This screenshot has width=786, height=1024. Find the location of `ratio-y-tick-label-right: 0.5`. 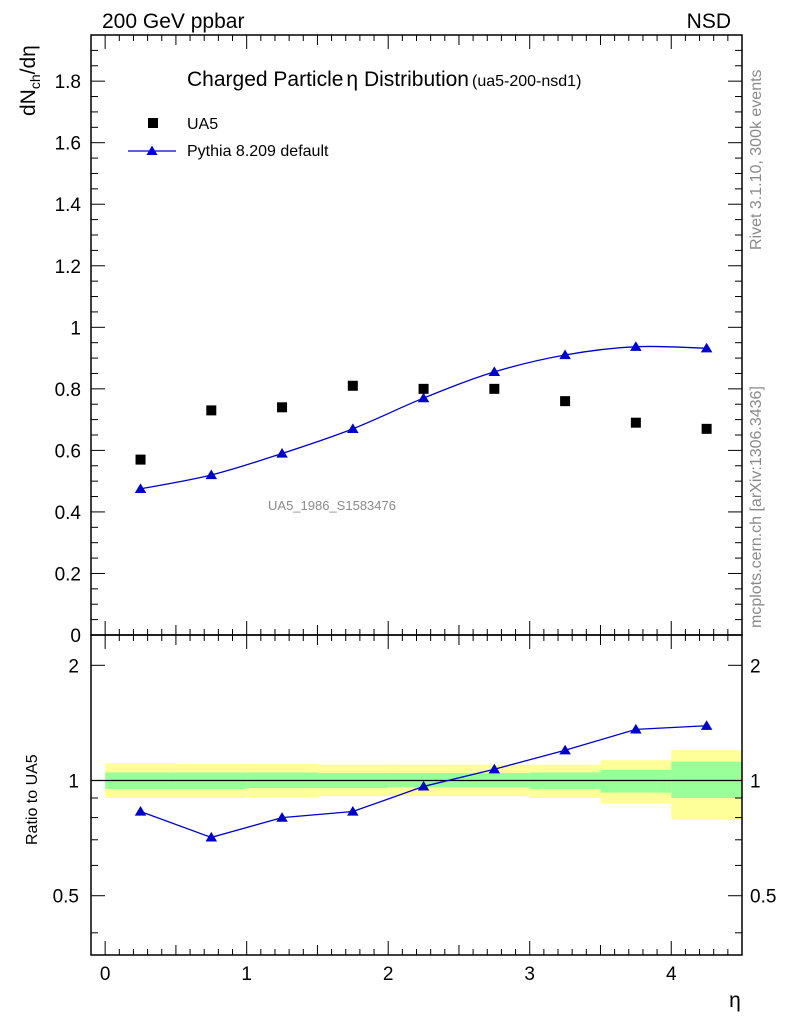

ratio-y-tick-label-right: 0.5 is located at coordinates (763, 897).